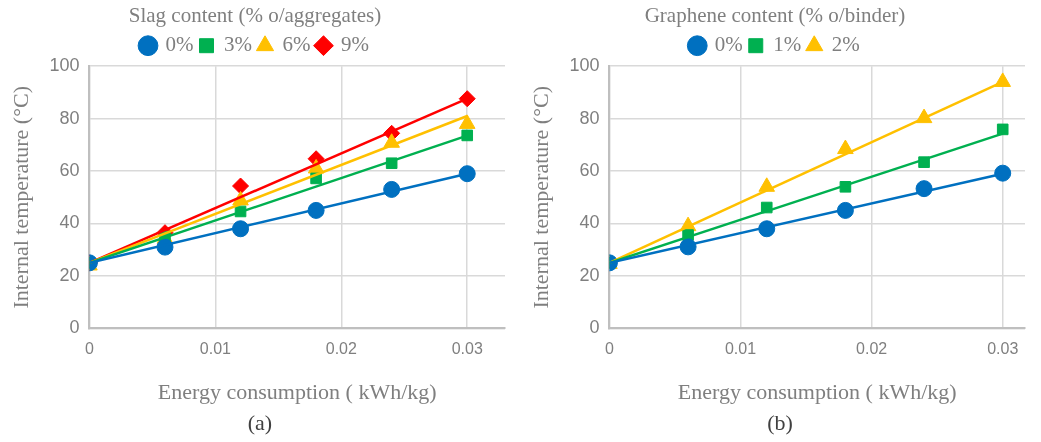 The image size is (1041, 442). What do you see at coordinates (845, 44) in the screenshot?
I see `legend-label: 2%` at bounding box center [845, 44].